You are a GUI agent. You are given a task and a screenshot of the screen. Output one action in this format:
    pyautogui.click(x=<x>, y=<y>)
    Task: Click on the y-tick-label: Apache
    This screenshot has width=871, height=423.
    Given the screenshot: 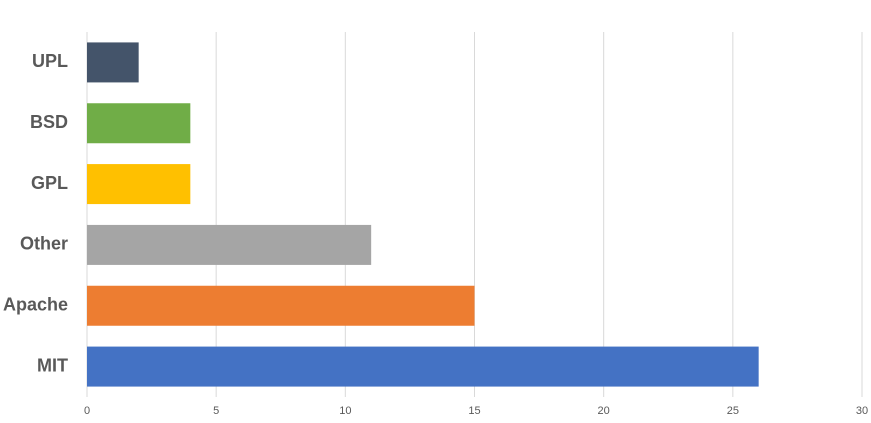 What is the action you would take?
    pyautogui.click(x=35, y=305)
    